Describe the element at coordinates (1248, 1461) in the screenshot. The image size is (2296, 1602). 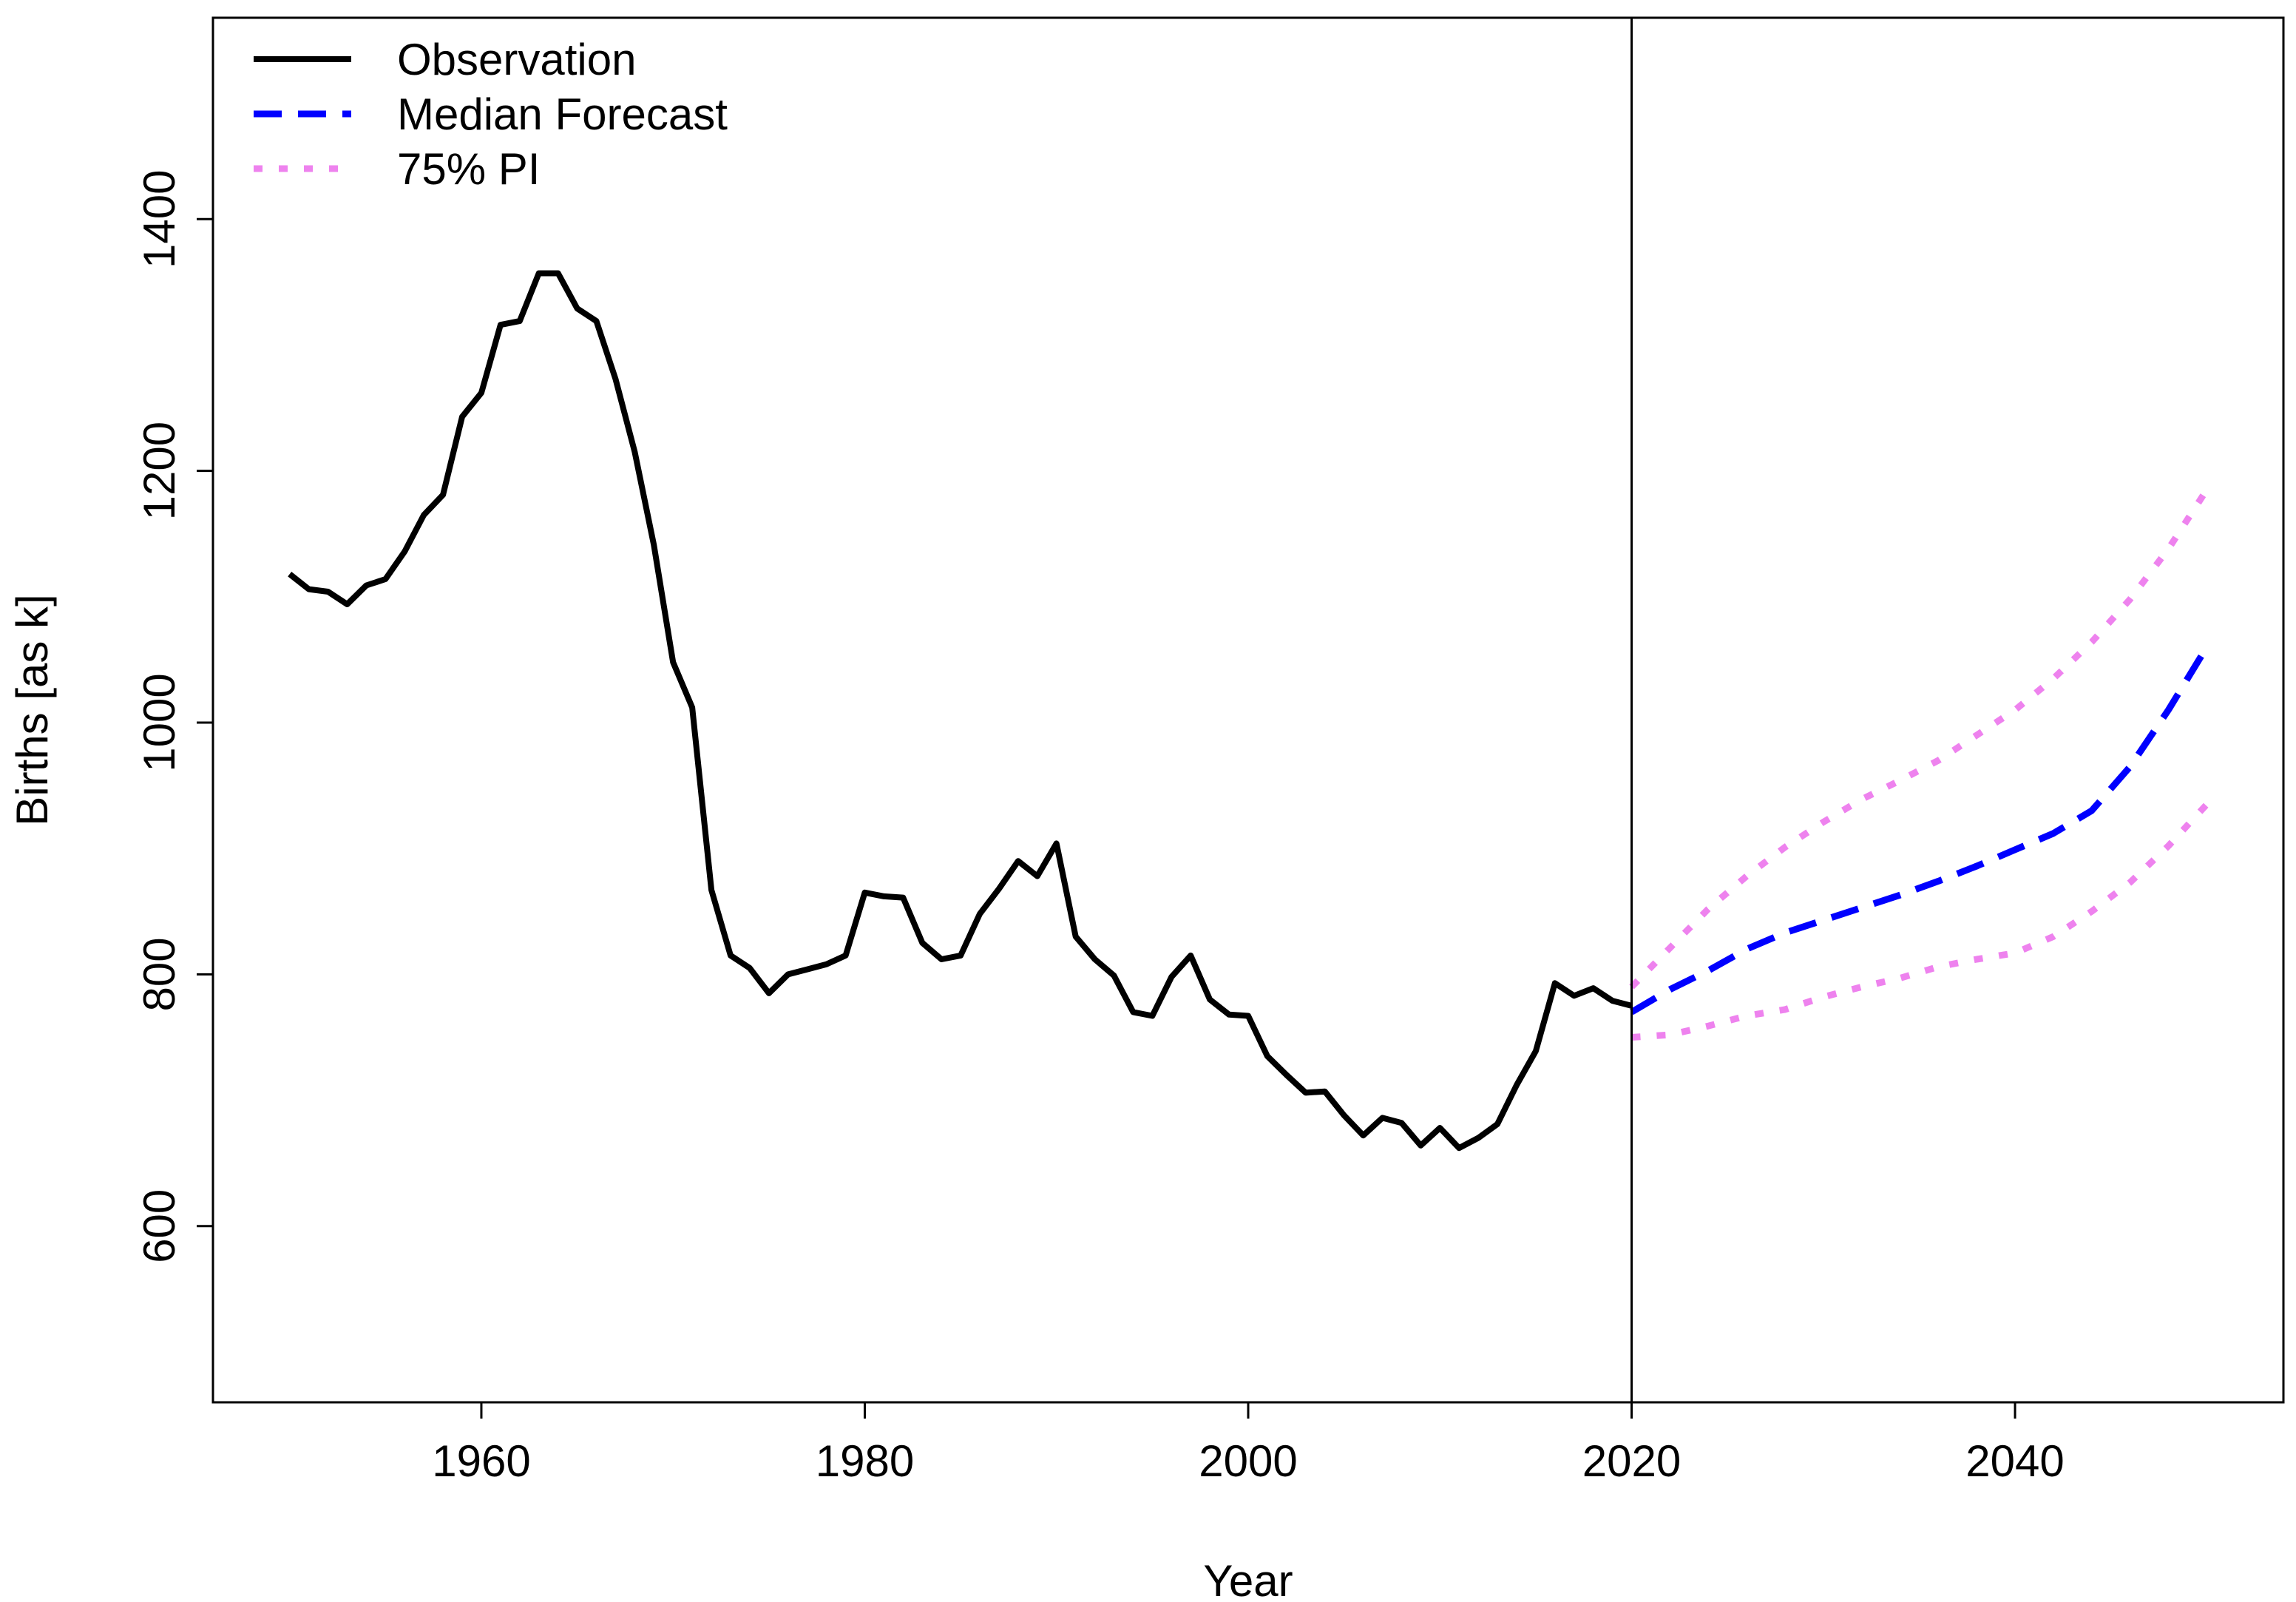
I see `x-tick-label: 2000` at that location.